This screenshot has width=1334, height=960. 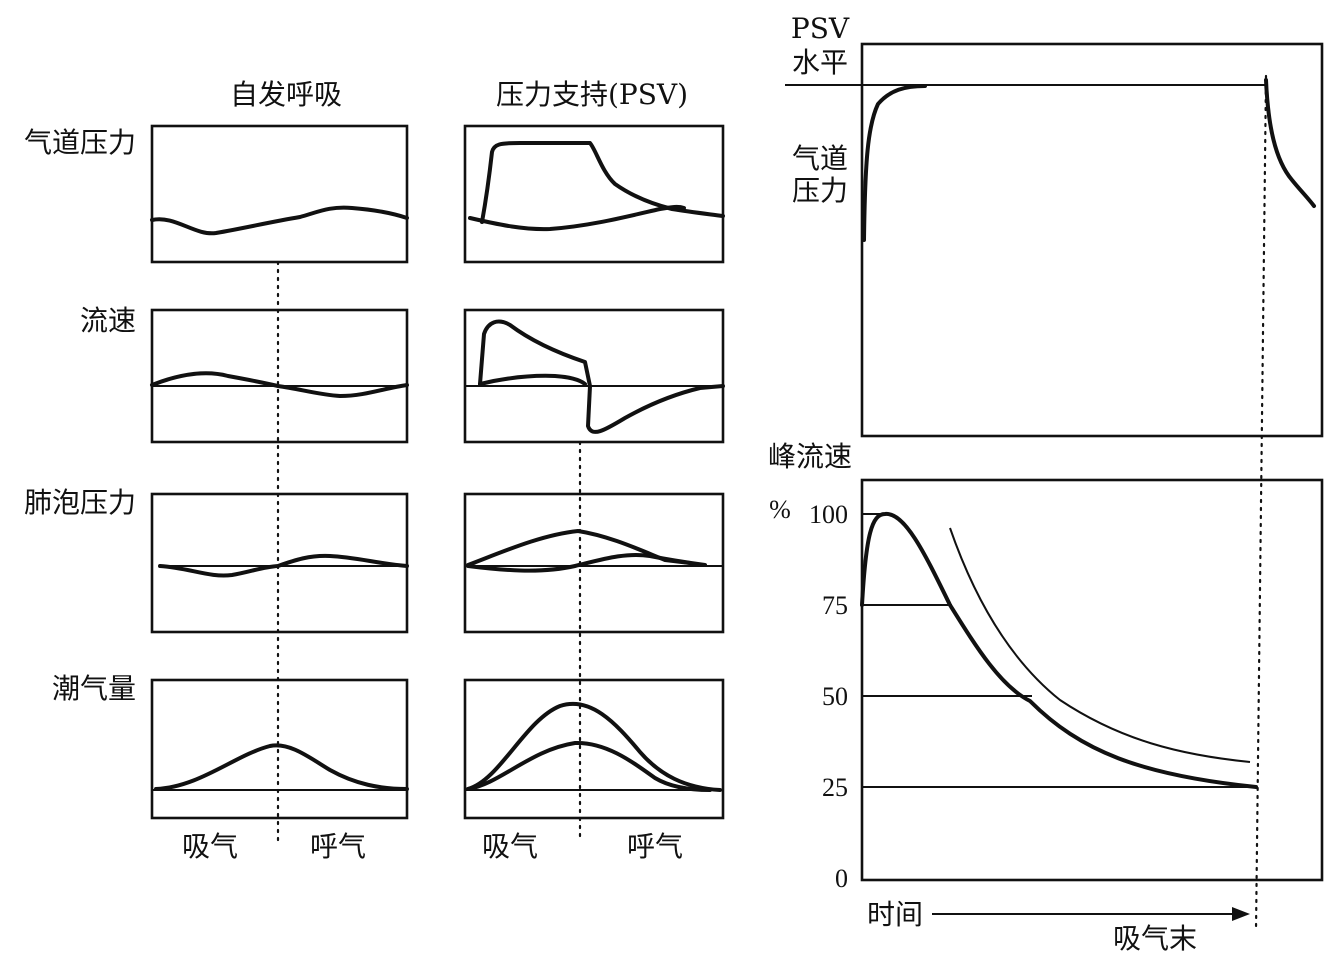 I want to click on spontaneous-expiration-label: 呼气, so click(x=338, y=846).